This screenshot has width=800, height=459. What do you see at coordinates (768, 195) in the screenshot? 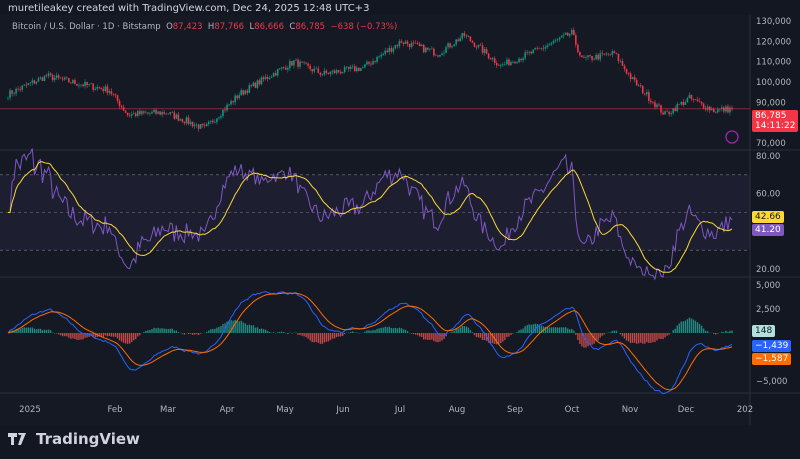
I see `rsi-tick: 60.00` at bounding box center [768, 195].